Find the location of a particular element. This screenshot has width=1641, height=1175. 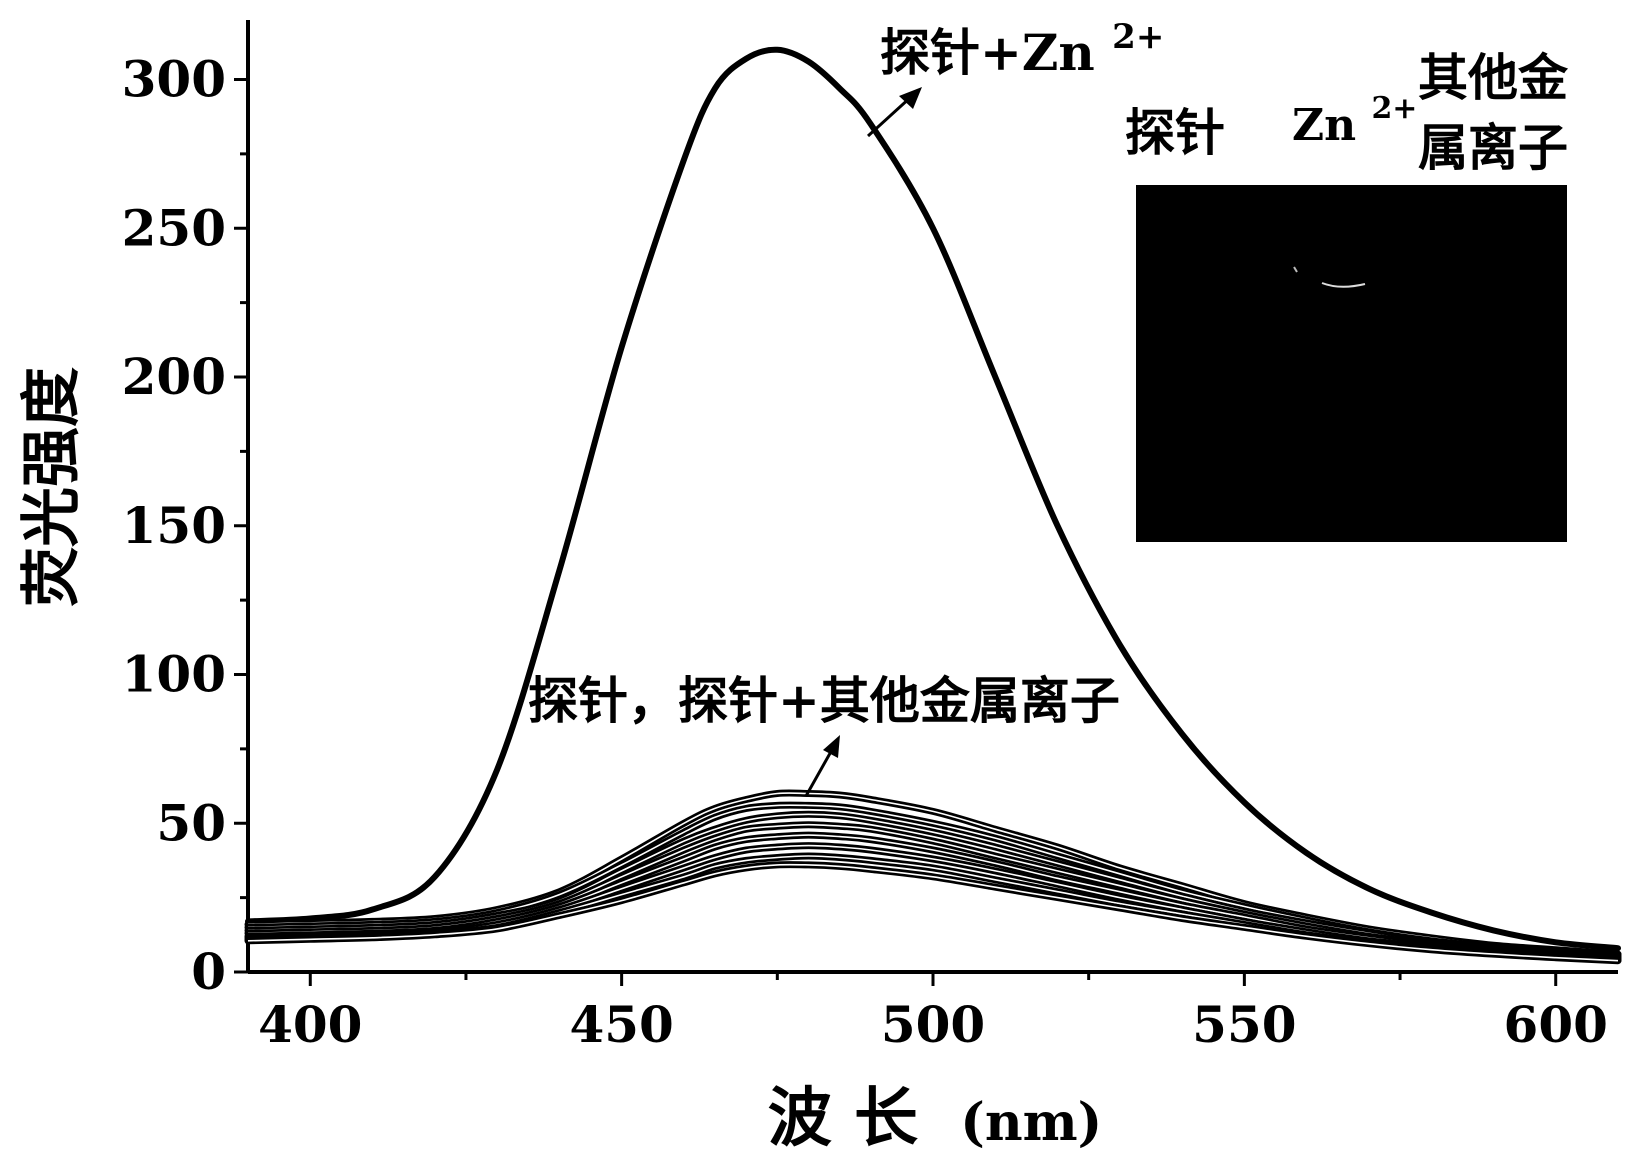

y-tick-label: 0 is located at coordinates (208, 971).